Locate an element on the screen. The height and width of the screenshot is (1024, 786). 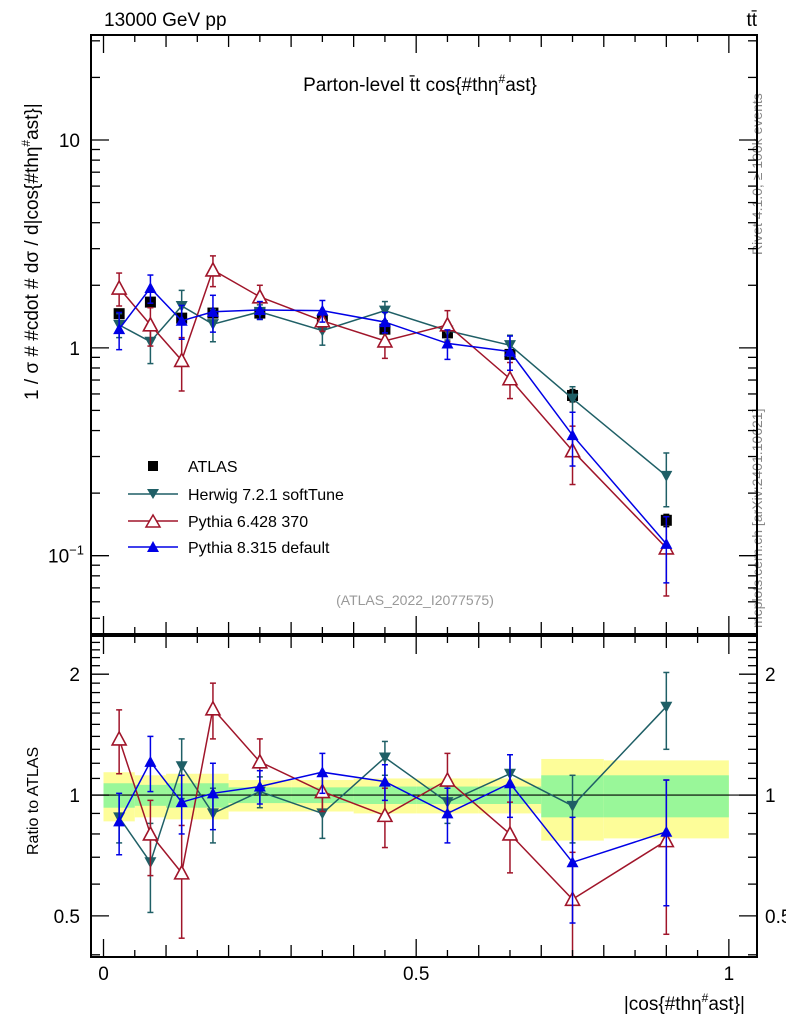
xlabel-main: |cos{#thη is located at coordinates (663, 1004).